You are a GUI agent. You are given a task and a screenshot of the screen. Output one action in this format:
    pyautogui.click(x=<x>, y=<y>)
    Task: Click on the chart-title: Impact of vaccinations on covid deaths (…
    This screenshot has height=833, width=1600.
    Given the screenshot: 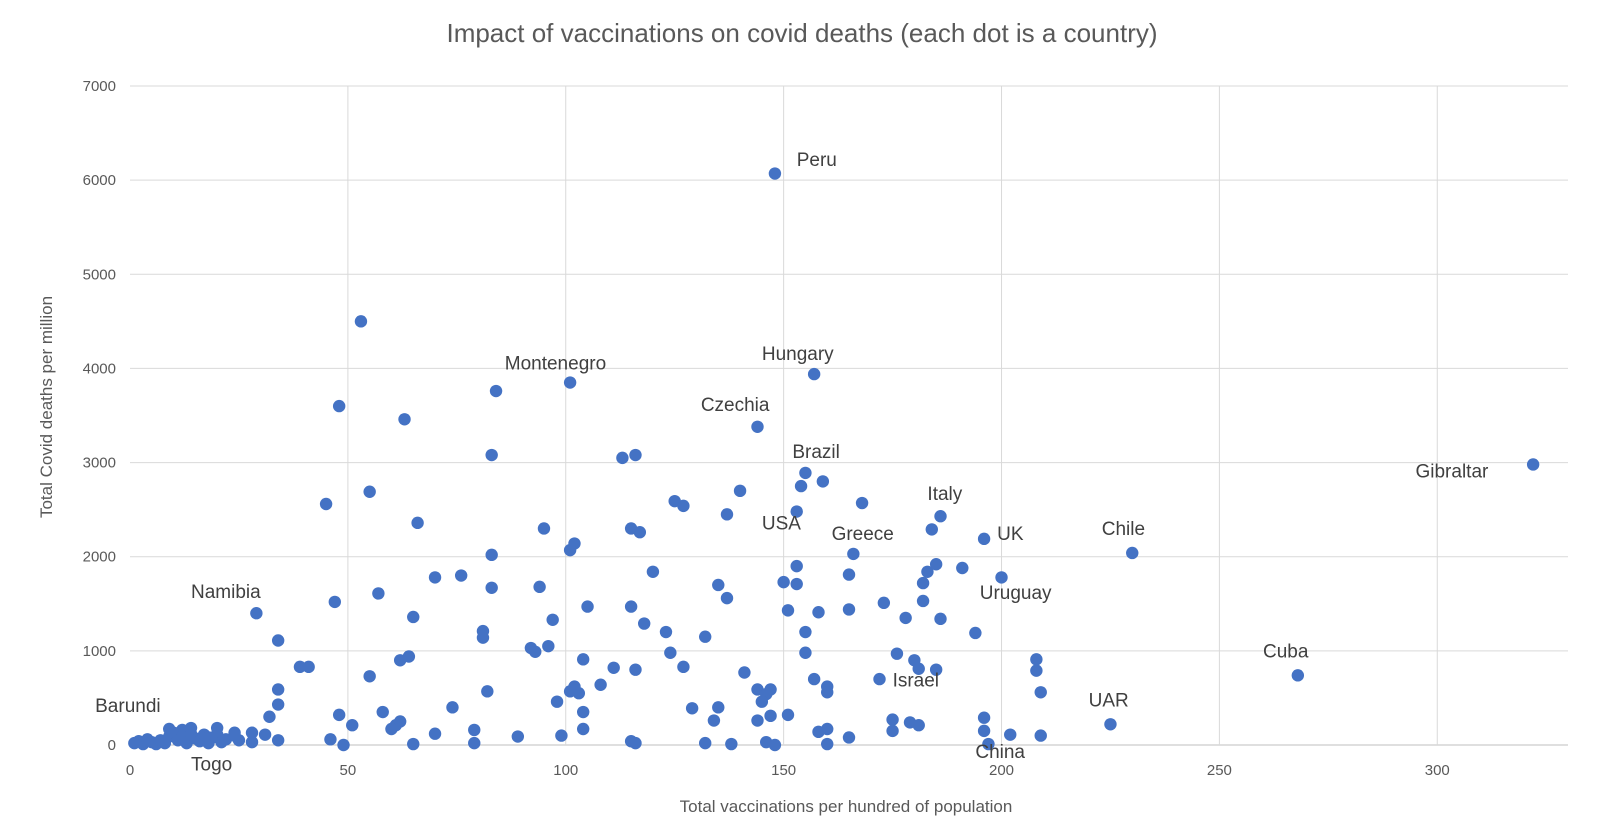 What is the action you would take?
    pyautogui.click(x=801, y=33)
    